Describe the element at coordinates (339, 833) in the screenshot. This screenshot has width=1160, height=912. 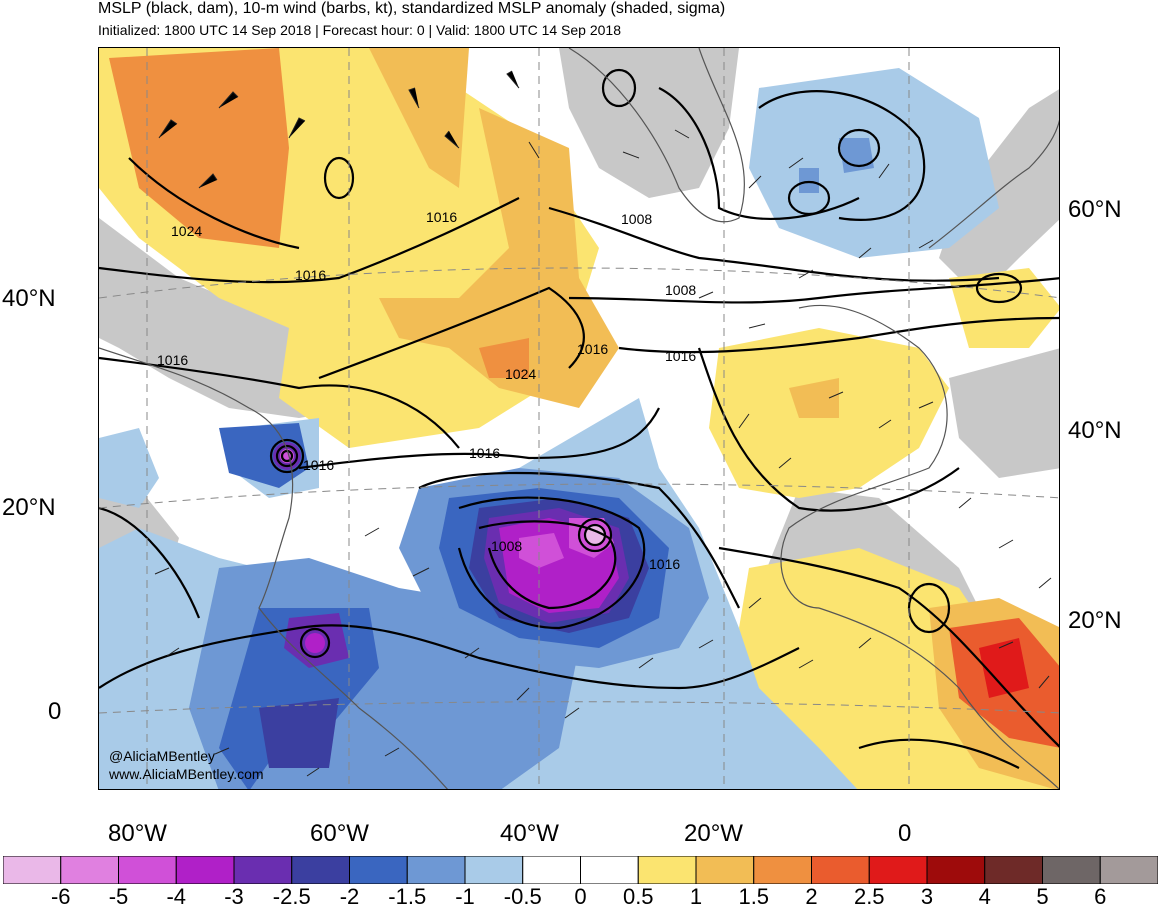
I see `lon-label-60w: 60°W` at that location.